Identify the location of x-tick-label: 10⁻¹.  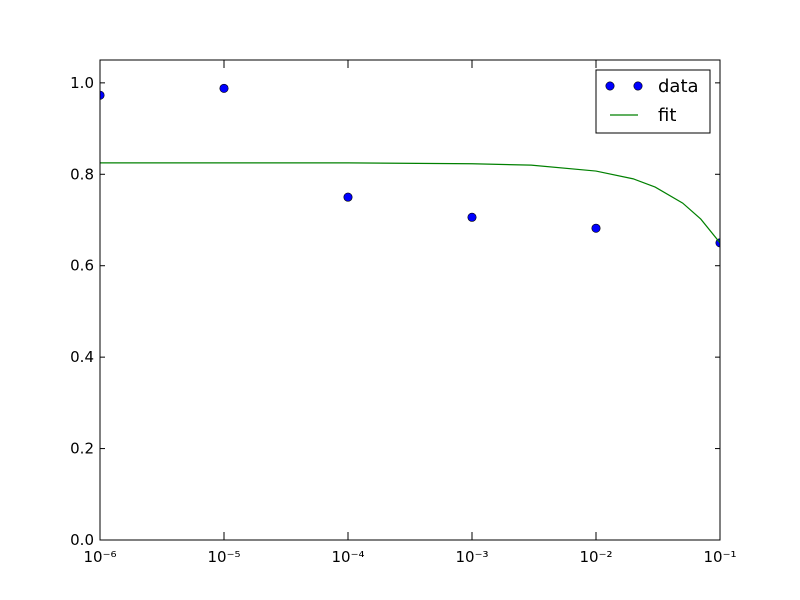
(719, 557).